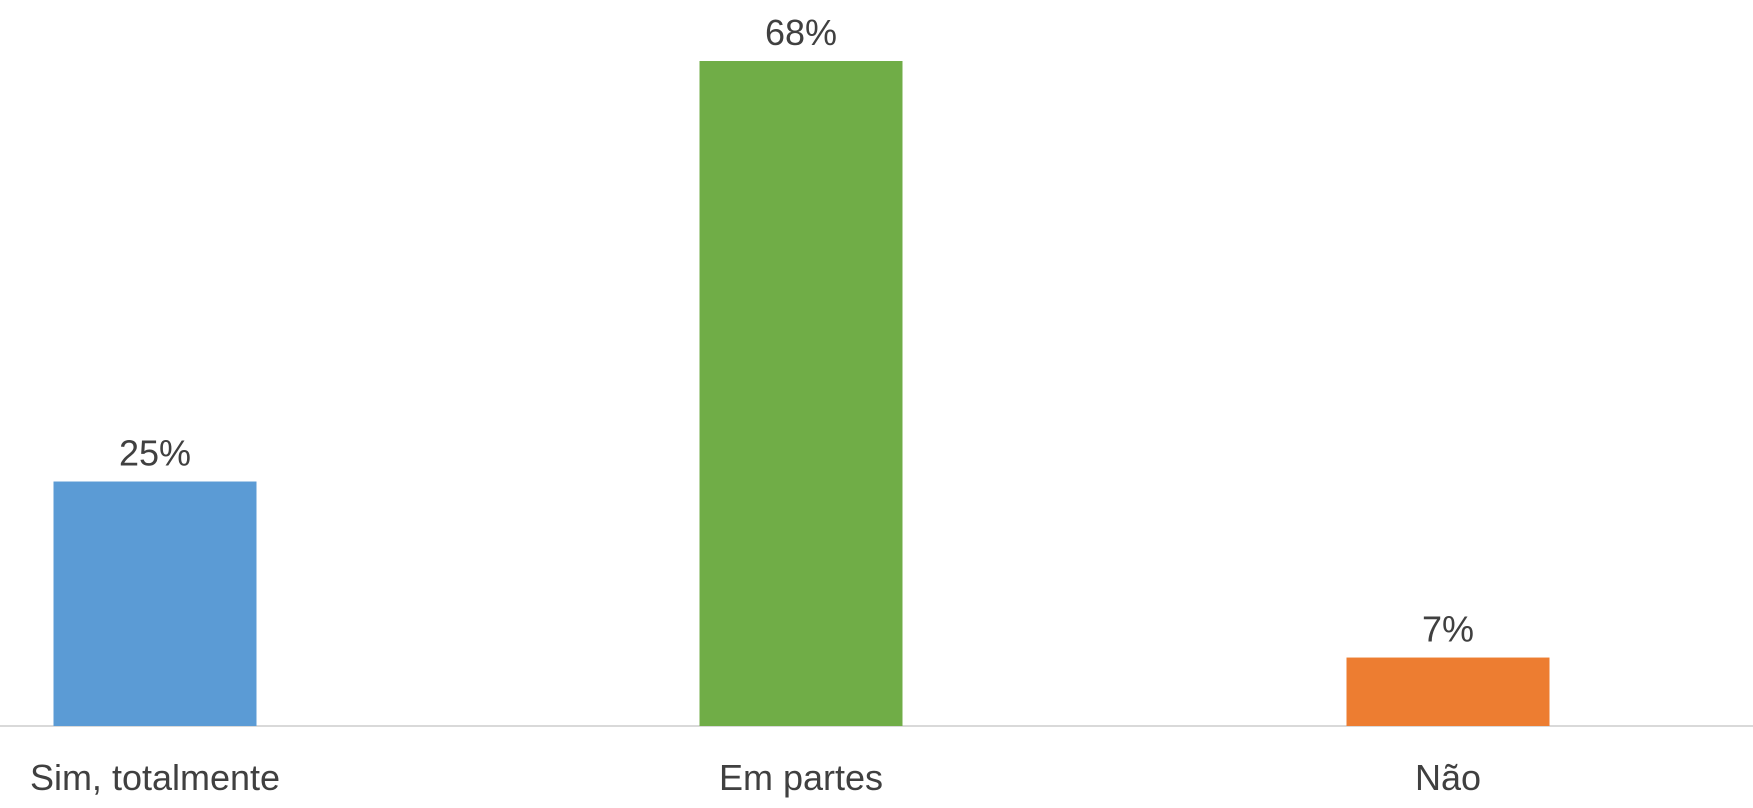  Describe the element at coordinates (155, 453) in the screenshot. I see `bar-value-label: 25%` at that location.